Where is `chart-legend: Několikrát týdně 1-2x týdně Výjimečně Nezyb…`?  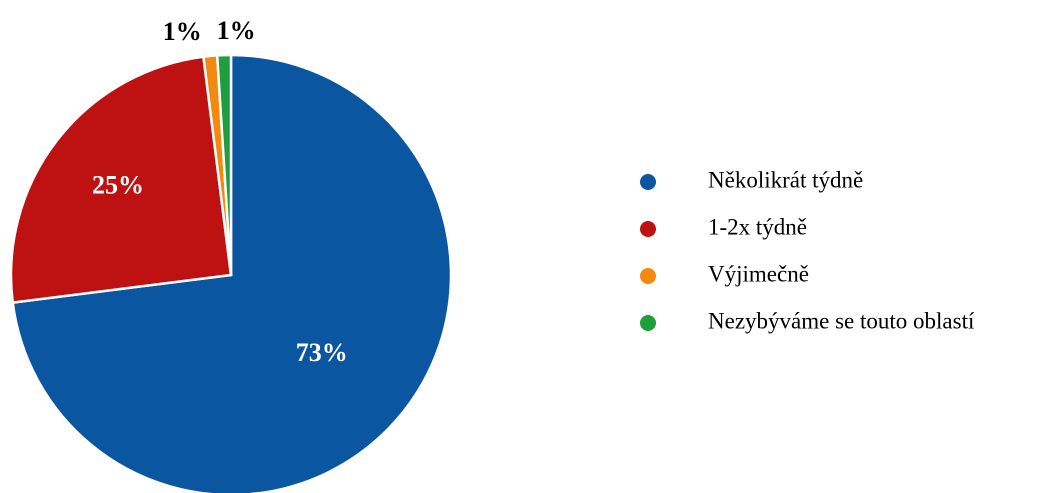
chart-legend: Několikrát týdně 1-2x týdně Výjimečně Nezyb… is located at coordinates (807, 250).